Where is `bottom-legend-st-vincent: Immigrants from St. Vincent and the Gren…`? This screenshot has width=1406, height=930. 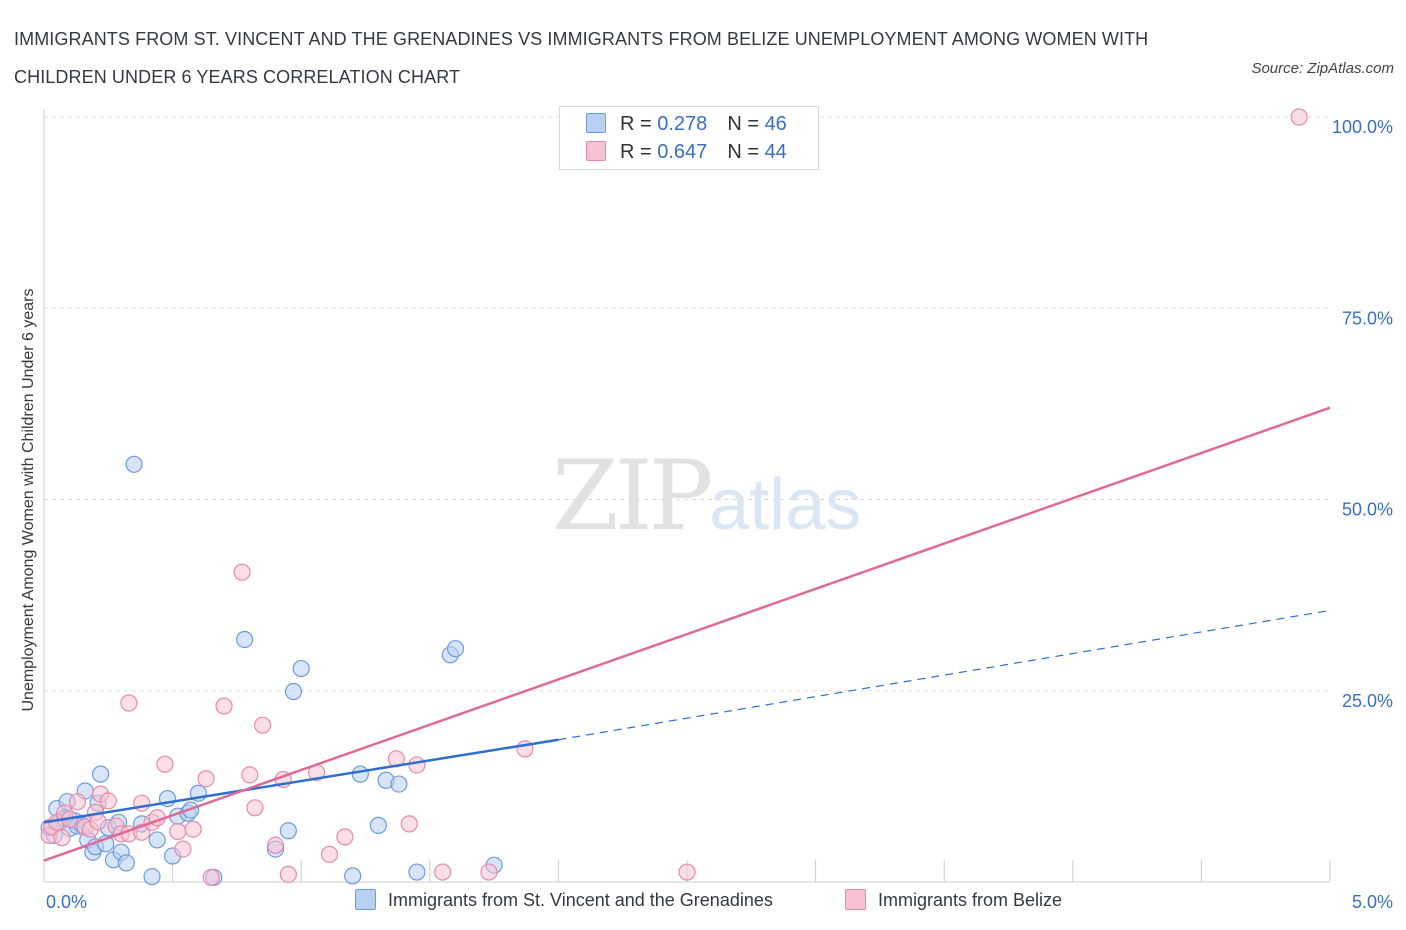 bottom-legend-st-vincent: Immigrants from St. Vincent and the Gren… is located at coordinates (564, 900).